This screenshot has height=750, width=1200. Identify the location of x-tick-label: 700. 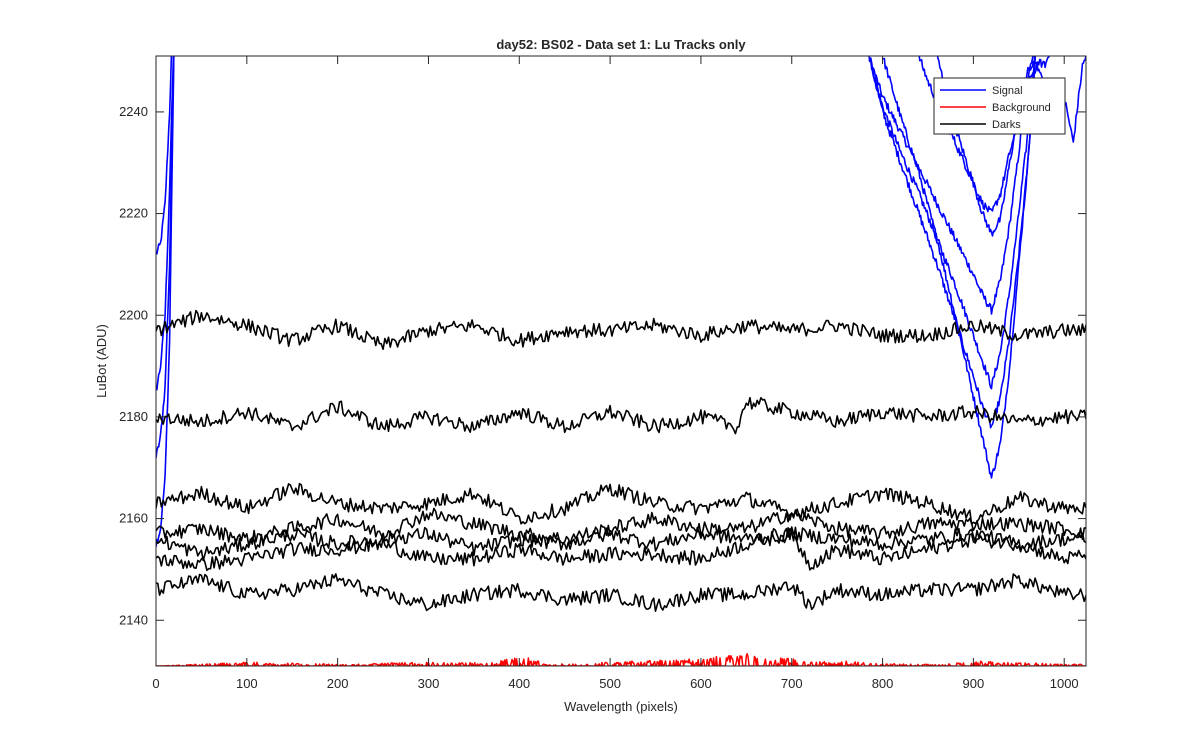
(792, 683).